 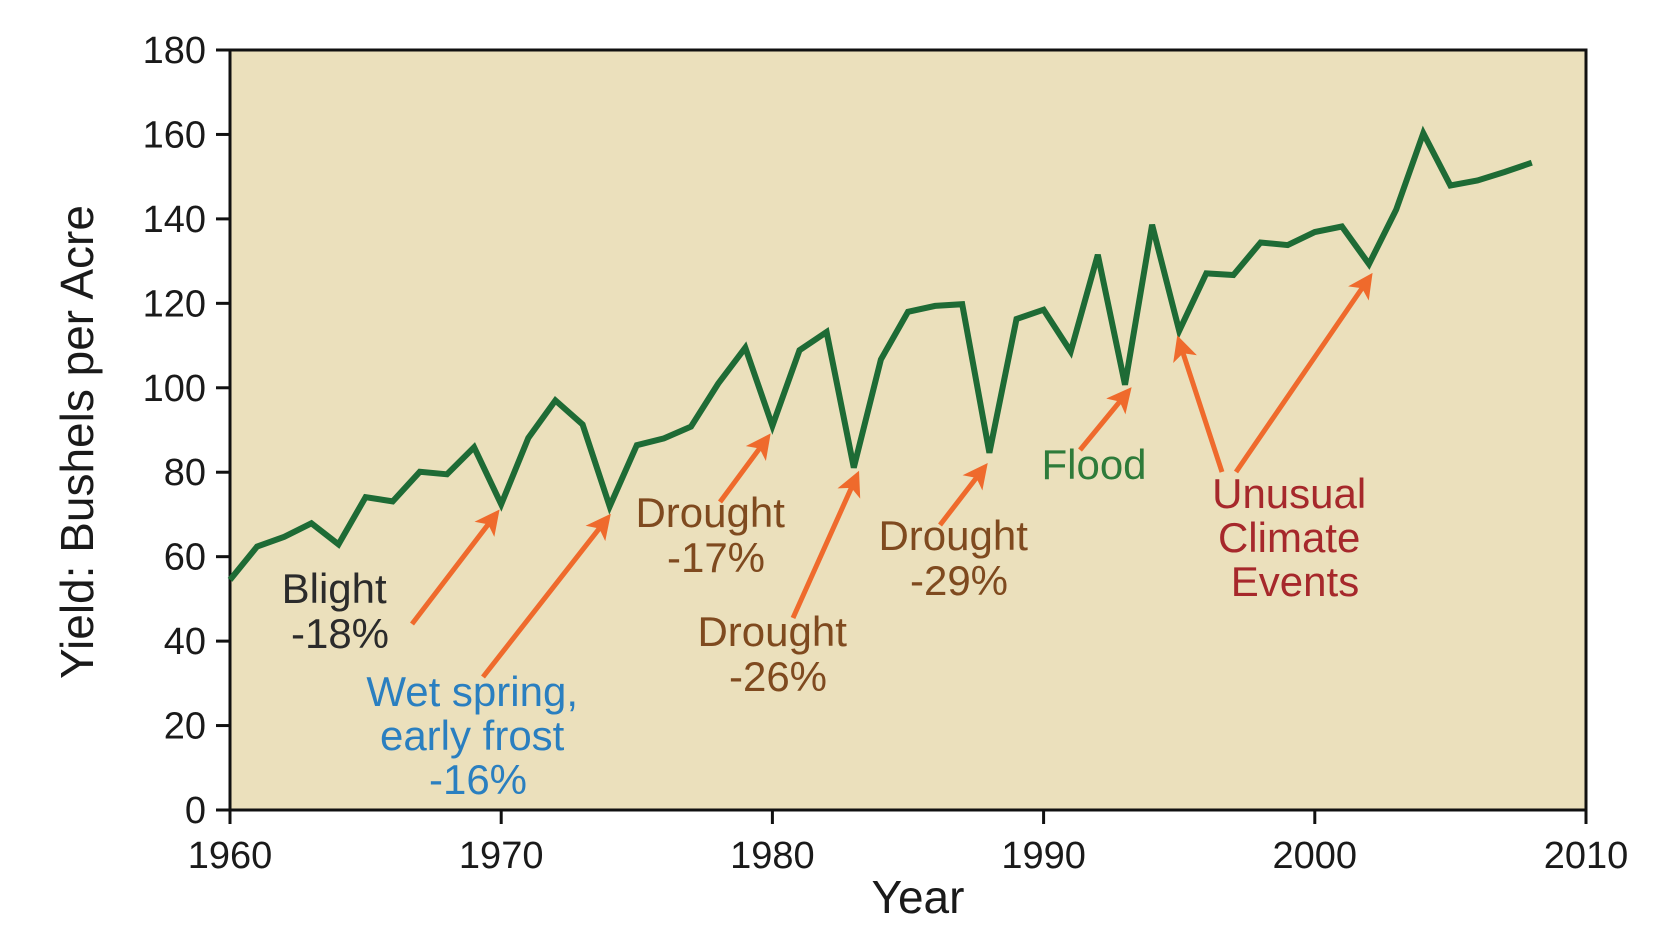 What do you see at coordinates (1043, 856) in the screenshot?
I see `x-tick-label: 1990` at bounding box center [1043, 856].